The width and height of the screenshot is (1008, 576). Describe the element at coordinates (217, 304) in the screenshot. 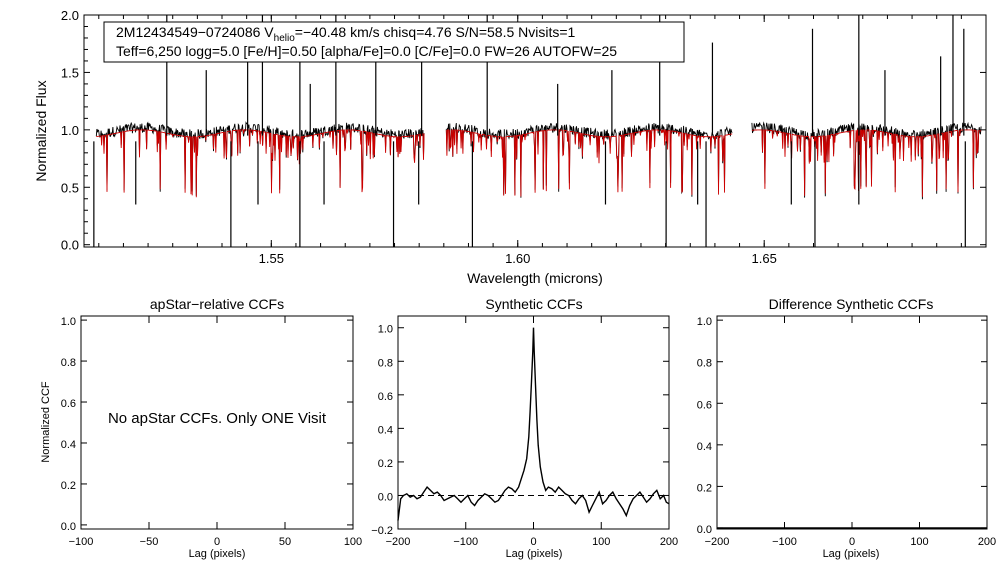

I see `apstar-ccf-title: apStar−relative CCFs` at that location.